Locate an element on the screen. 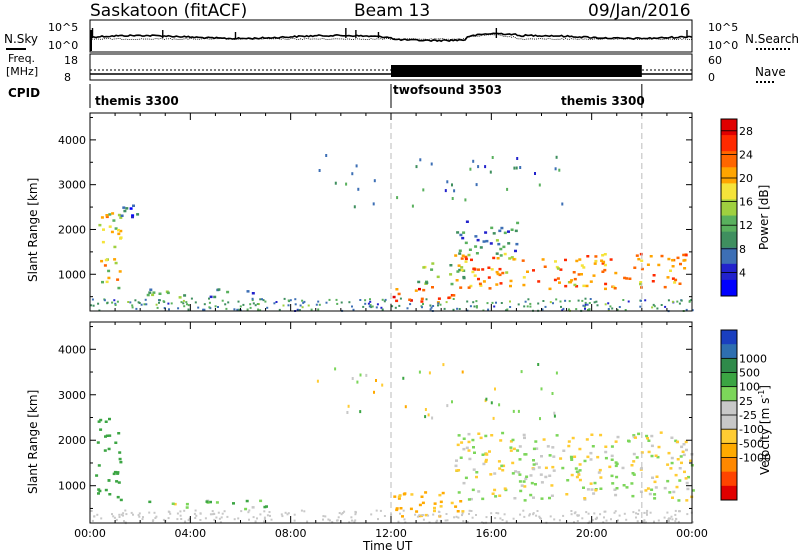 The image size is (800, 554). y-tick-label: 4000 is located at coordinates (72, 349).